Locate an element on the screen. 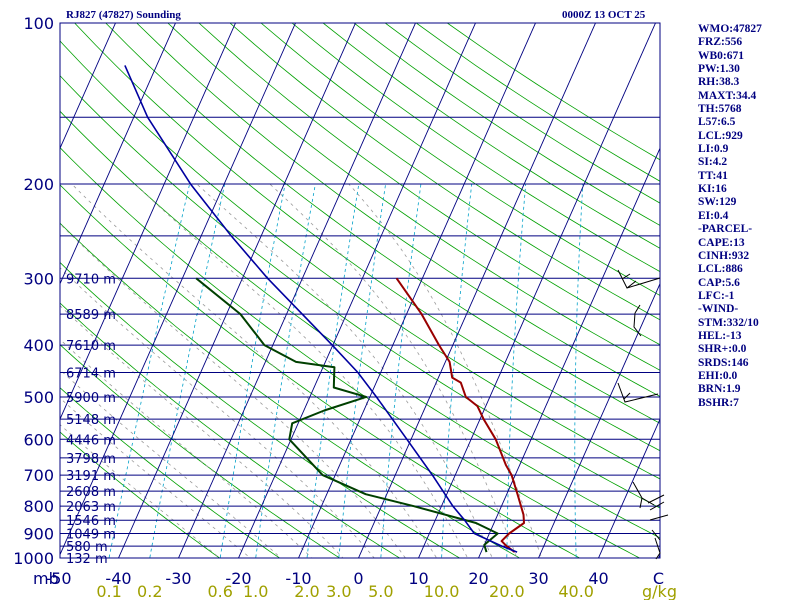  index-item: SRDS:146 is located at coordinates (723, 362).